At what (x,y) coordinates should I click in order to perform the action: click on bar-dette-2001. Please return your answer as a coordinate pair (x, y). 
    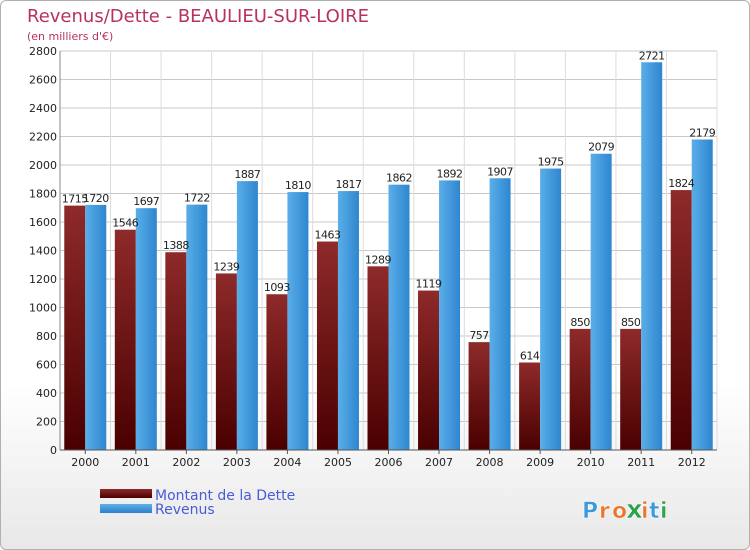
    Looking at the image, I should click on (125, 339).